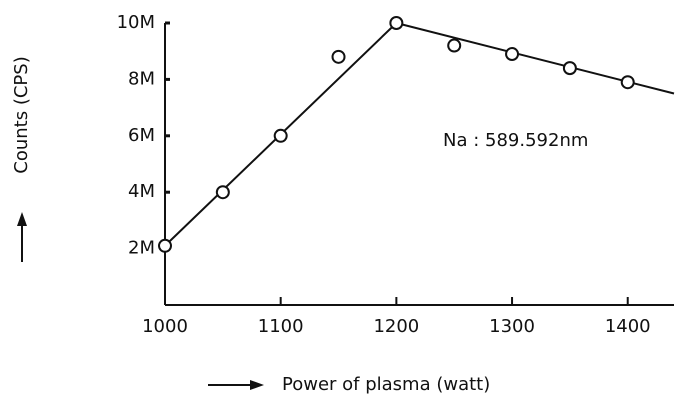 This screenshot has height=406, width=677. I want to click on y-axis-label: Counts (CPS), so click(21, 114).